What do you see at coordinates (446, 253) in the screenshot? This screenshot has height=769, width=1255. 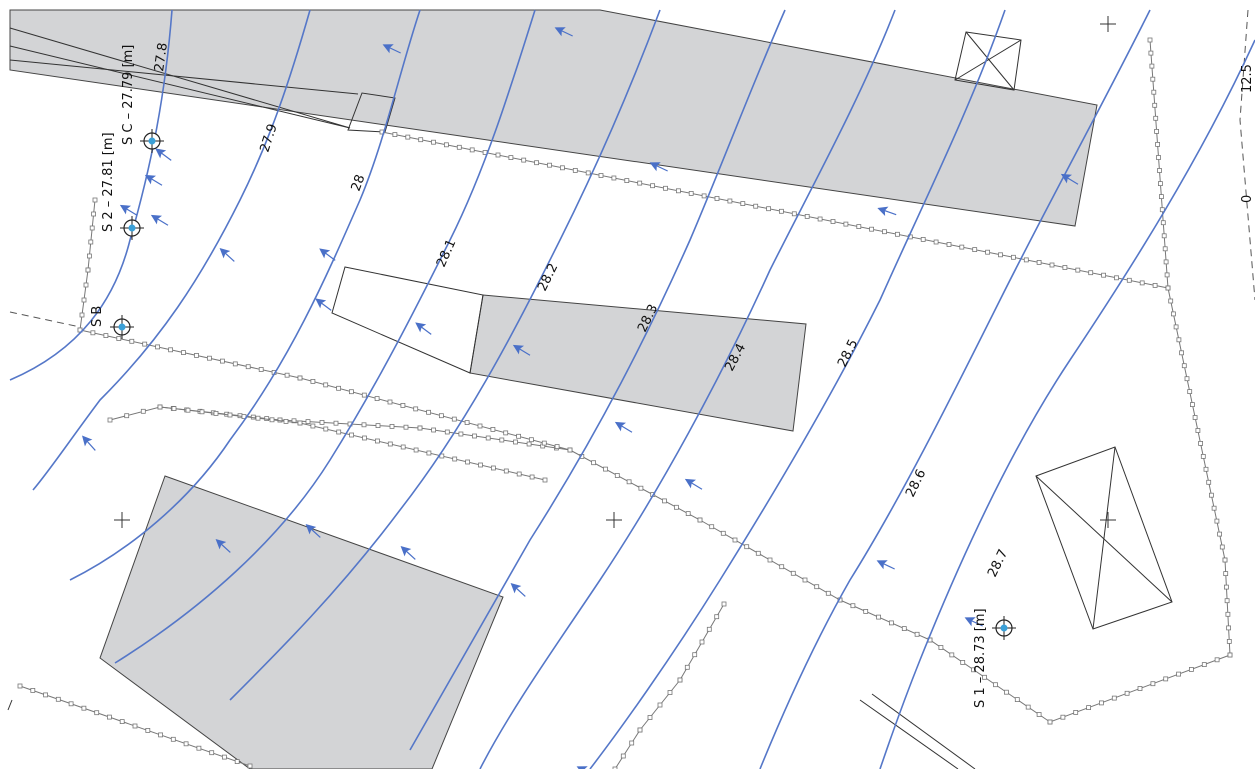 I see `contour-label-28-1: 28.1` at bounding box center [446, 253].